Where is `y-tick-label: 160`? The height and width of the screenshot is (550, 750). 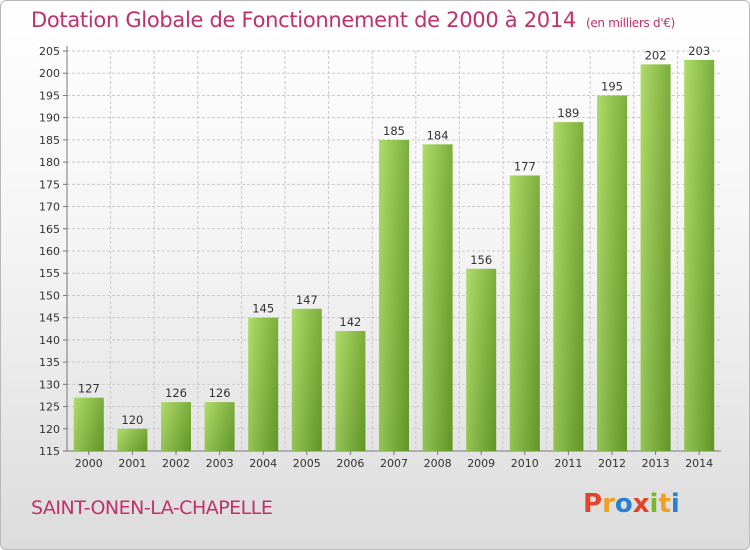 y-tick-label: 160 is located at coordinates (49, 251).